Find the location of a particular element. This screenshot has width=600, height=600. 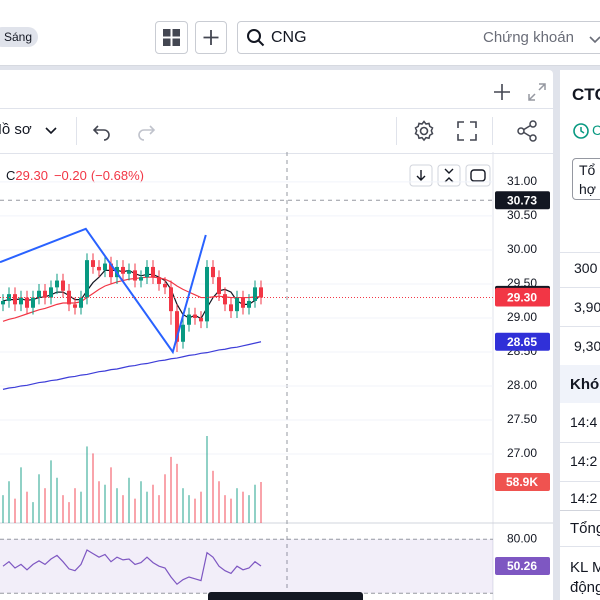

footer-line: KL M is located at coordinates (585, 567).